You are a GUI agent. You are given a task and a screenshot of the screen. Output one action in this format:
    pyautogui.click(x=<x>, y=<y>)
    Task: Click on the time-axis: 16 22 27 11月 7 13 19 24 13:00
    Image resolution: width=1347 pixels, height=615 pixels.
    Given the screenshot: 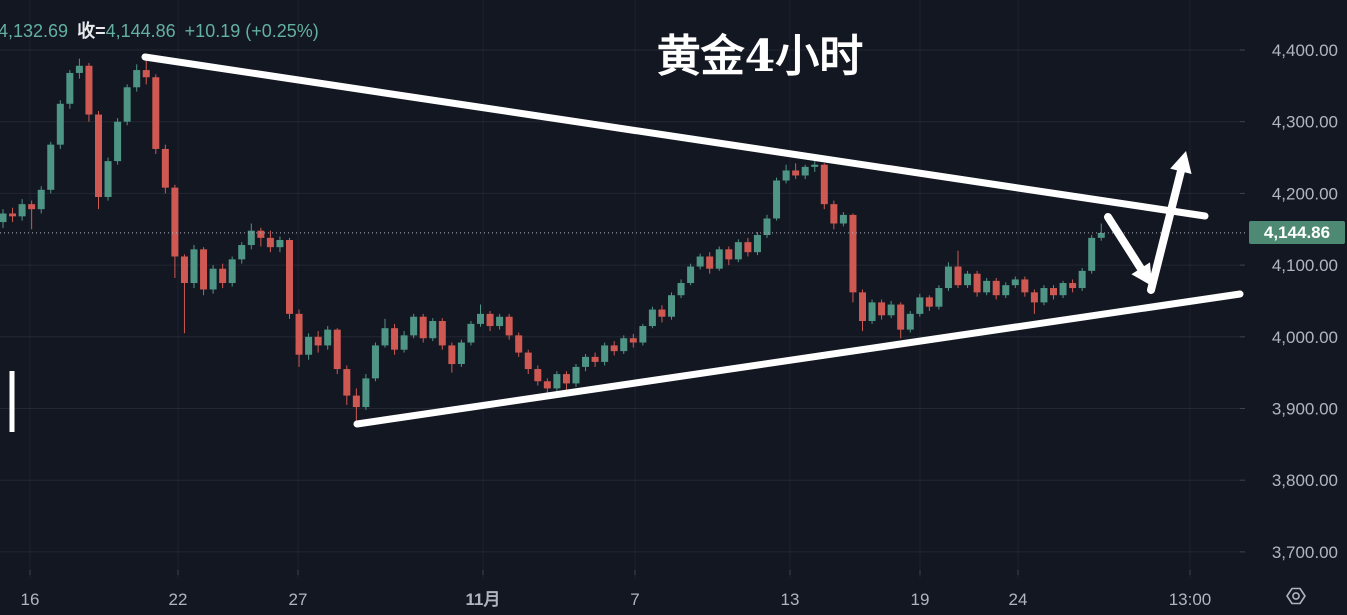 What is the action you would take?
    pyautogui.click(x=616, y=589)
    